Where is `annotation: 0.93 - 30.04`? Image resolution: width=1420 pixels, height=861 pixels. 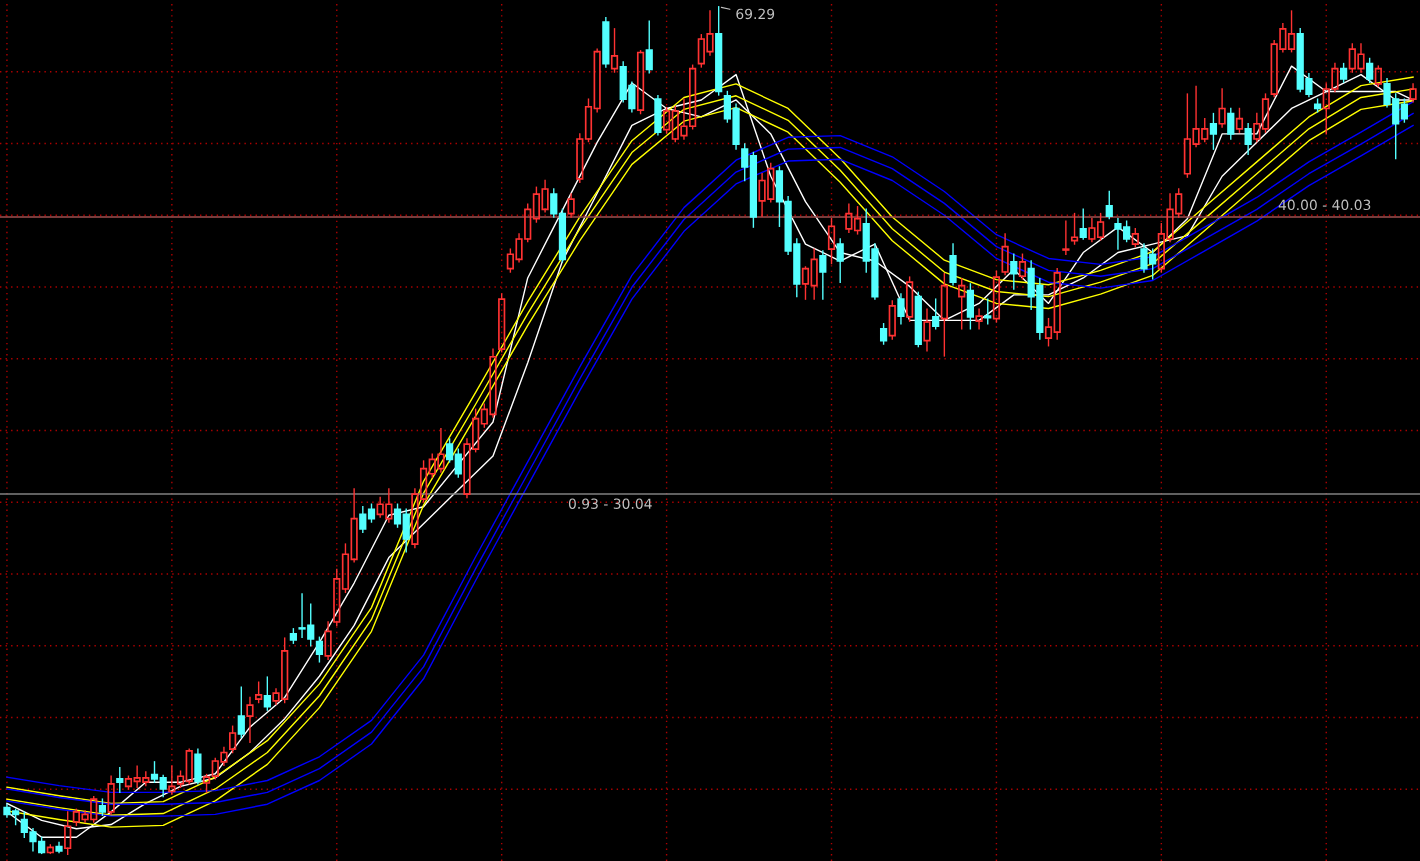 annotation: 0.93 - 30.04 is located at coordinates (610, 503).